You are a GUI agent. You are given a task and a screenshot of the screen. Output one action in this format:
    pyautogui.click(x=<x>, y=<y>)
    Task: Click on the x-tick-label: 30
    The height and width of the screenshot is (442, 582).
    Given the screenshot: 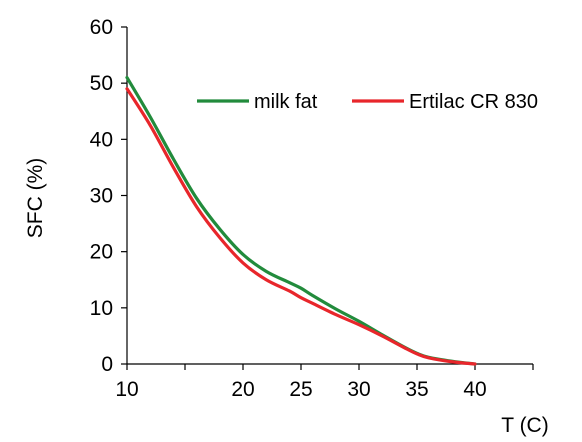 What is the action you would take?
    pyautogui.click(x=358, y=389)
    